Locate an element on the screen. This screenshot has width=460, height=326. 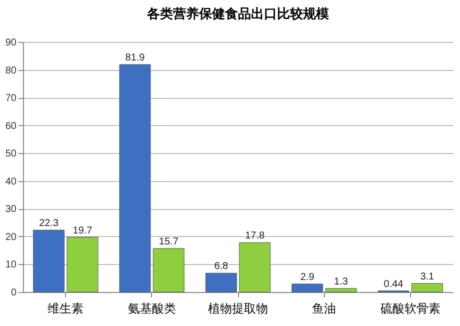
y-tick-label: 70 is located at coordinates (11, 98).